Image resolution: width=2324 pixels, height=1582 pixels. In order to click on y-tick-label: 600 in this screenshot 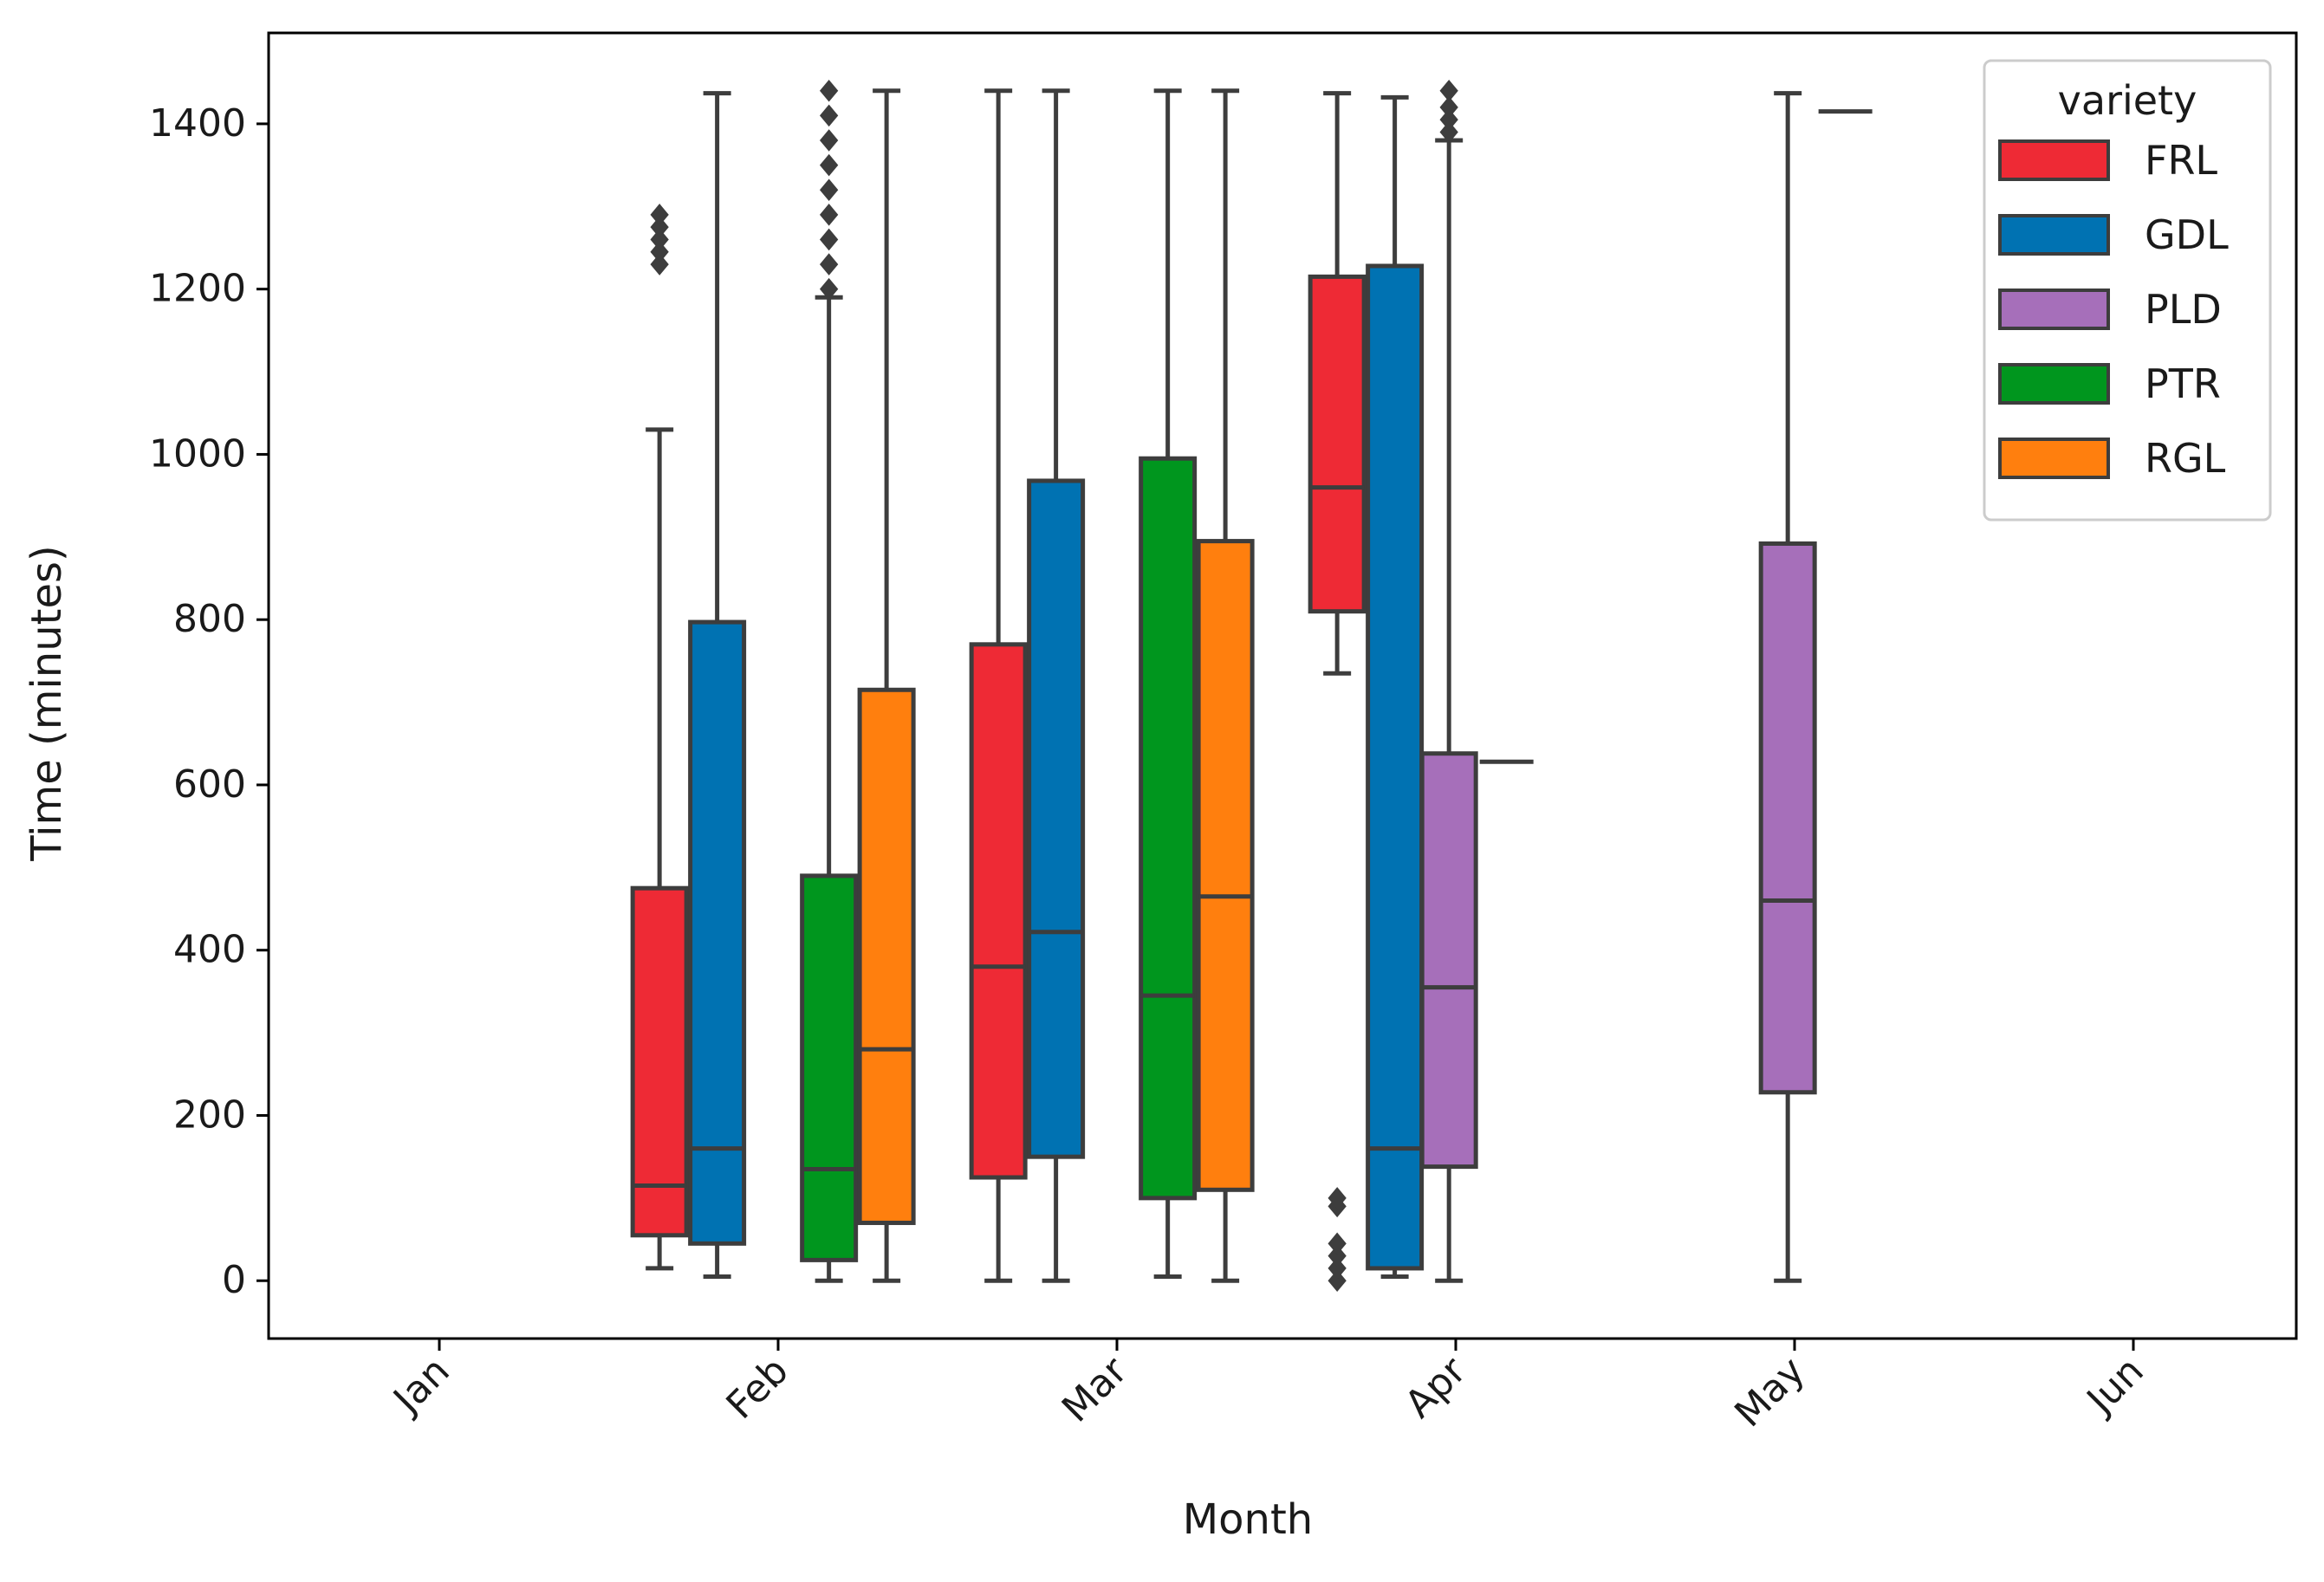, I will do `click(209, 784)`.